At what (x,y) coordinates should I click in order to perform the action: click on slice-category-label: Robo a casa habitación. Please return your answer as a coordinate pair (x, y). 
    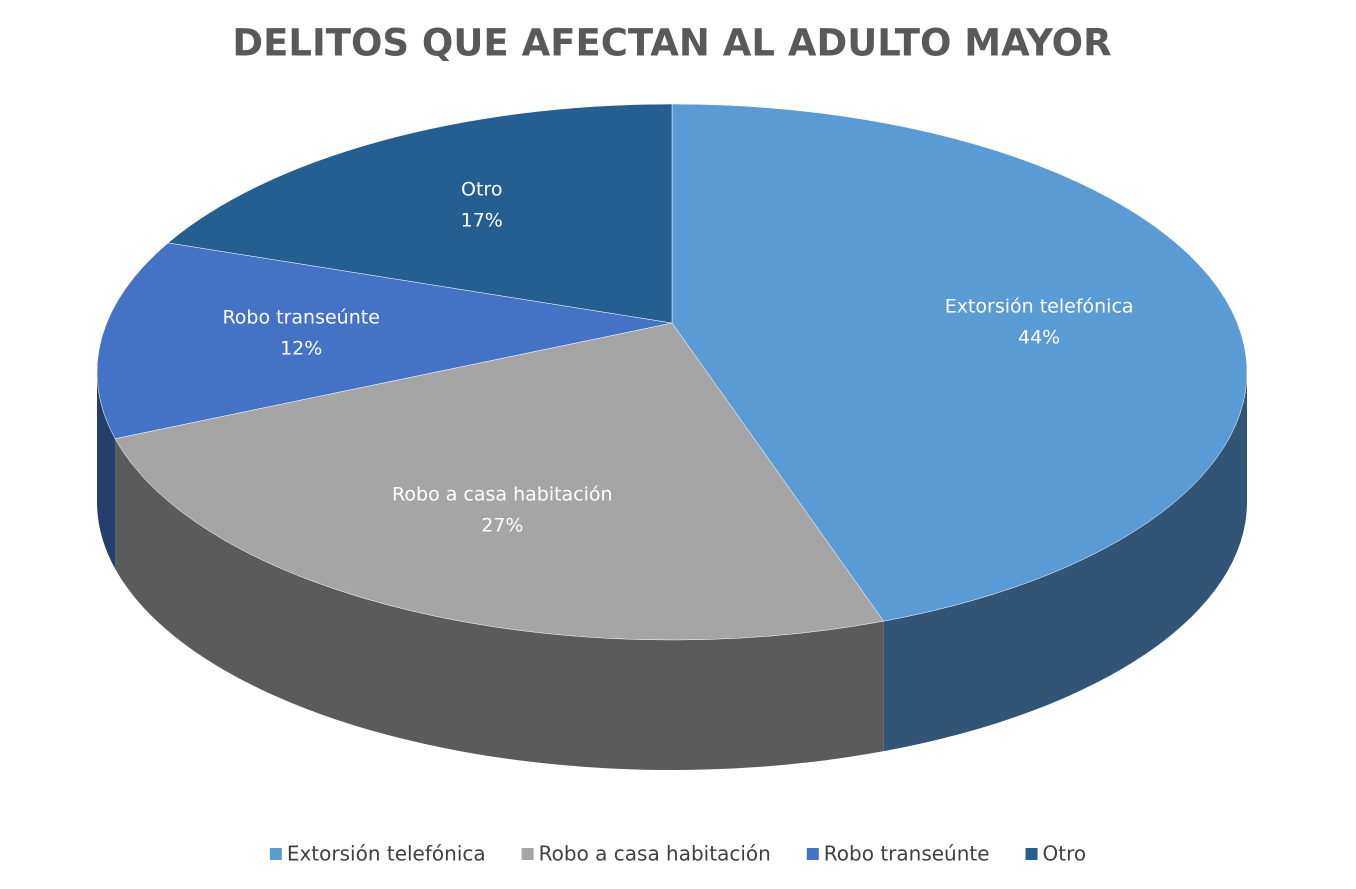
    Looking at the image, I should click on (502, 495).